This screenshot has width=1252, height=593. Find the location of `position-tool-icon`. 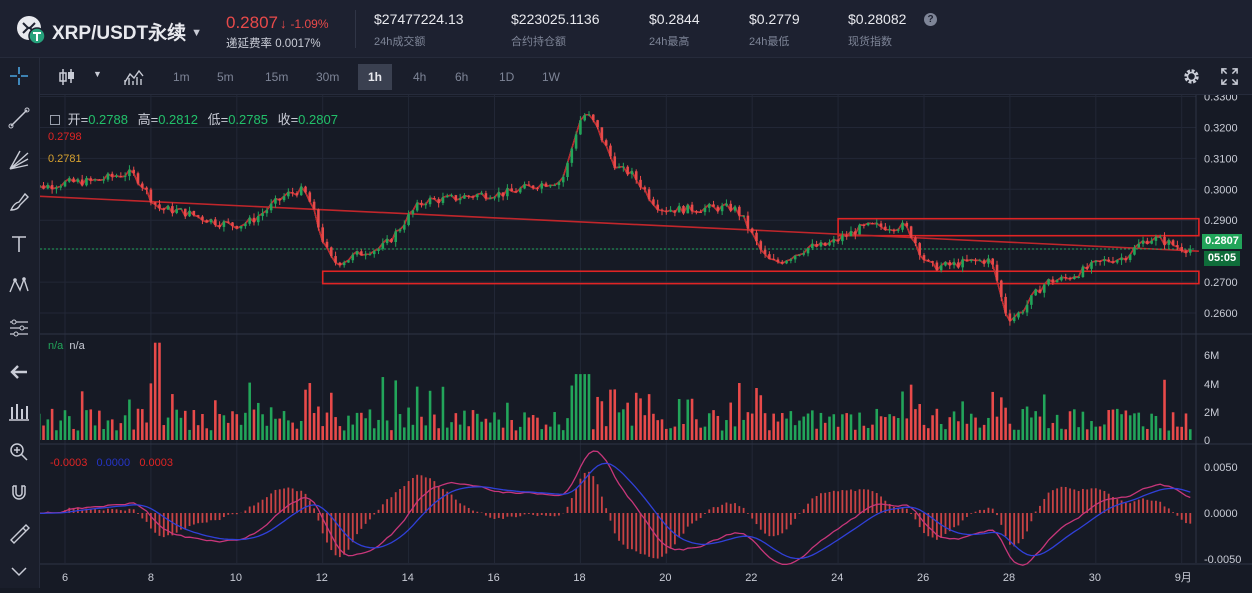

position-tool-icon is located at coordinates (19, 412).